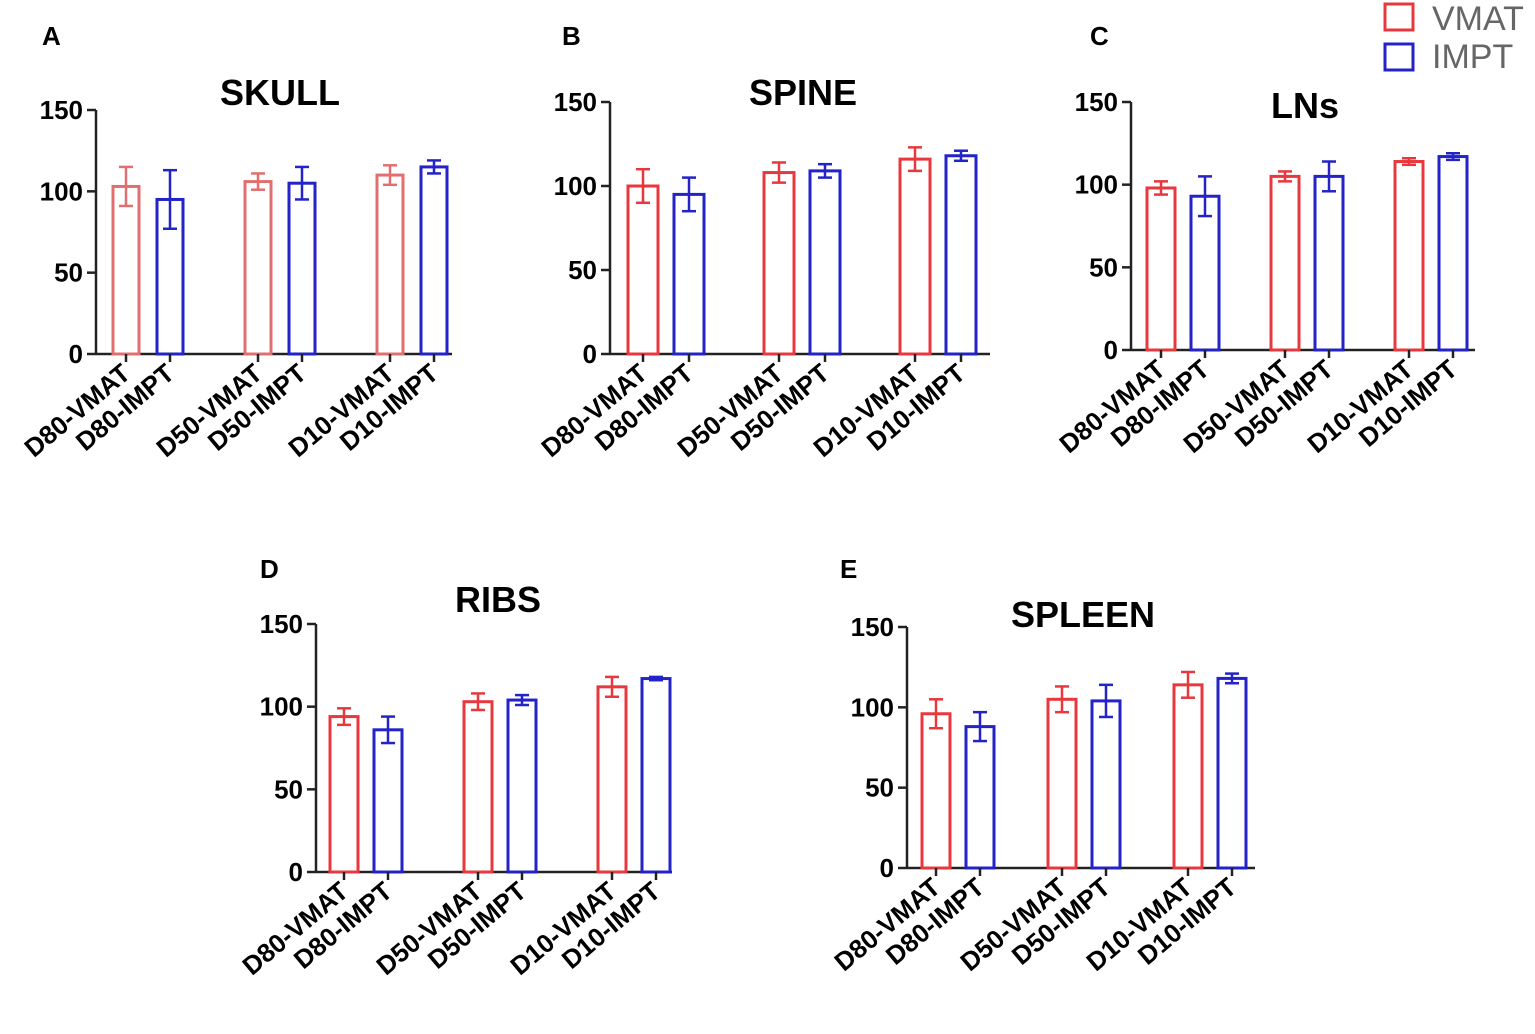 This screenshot has height=1034, width=1535. I want to click on panel-c-bar-d80-impt, so click(1205, 273).